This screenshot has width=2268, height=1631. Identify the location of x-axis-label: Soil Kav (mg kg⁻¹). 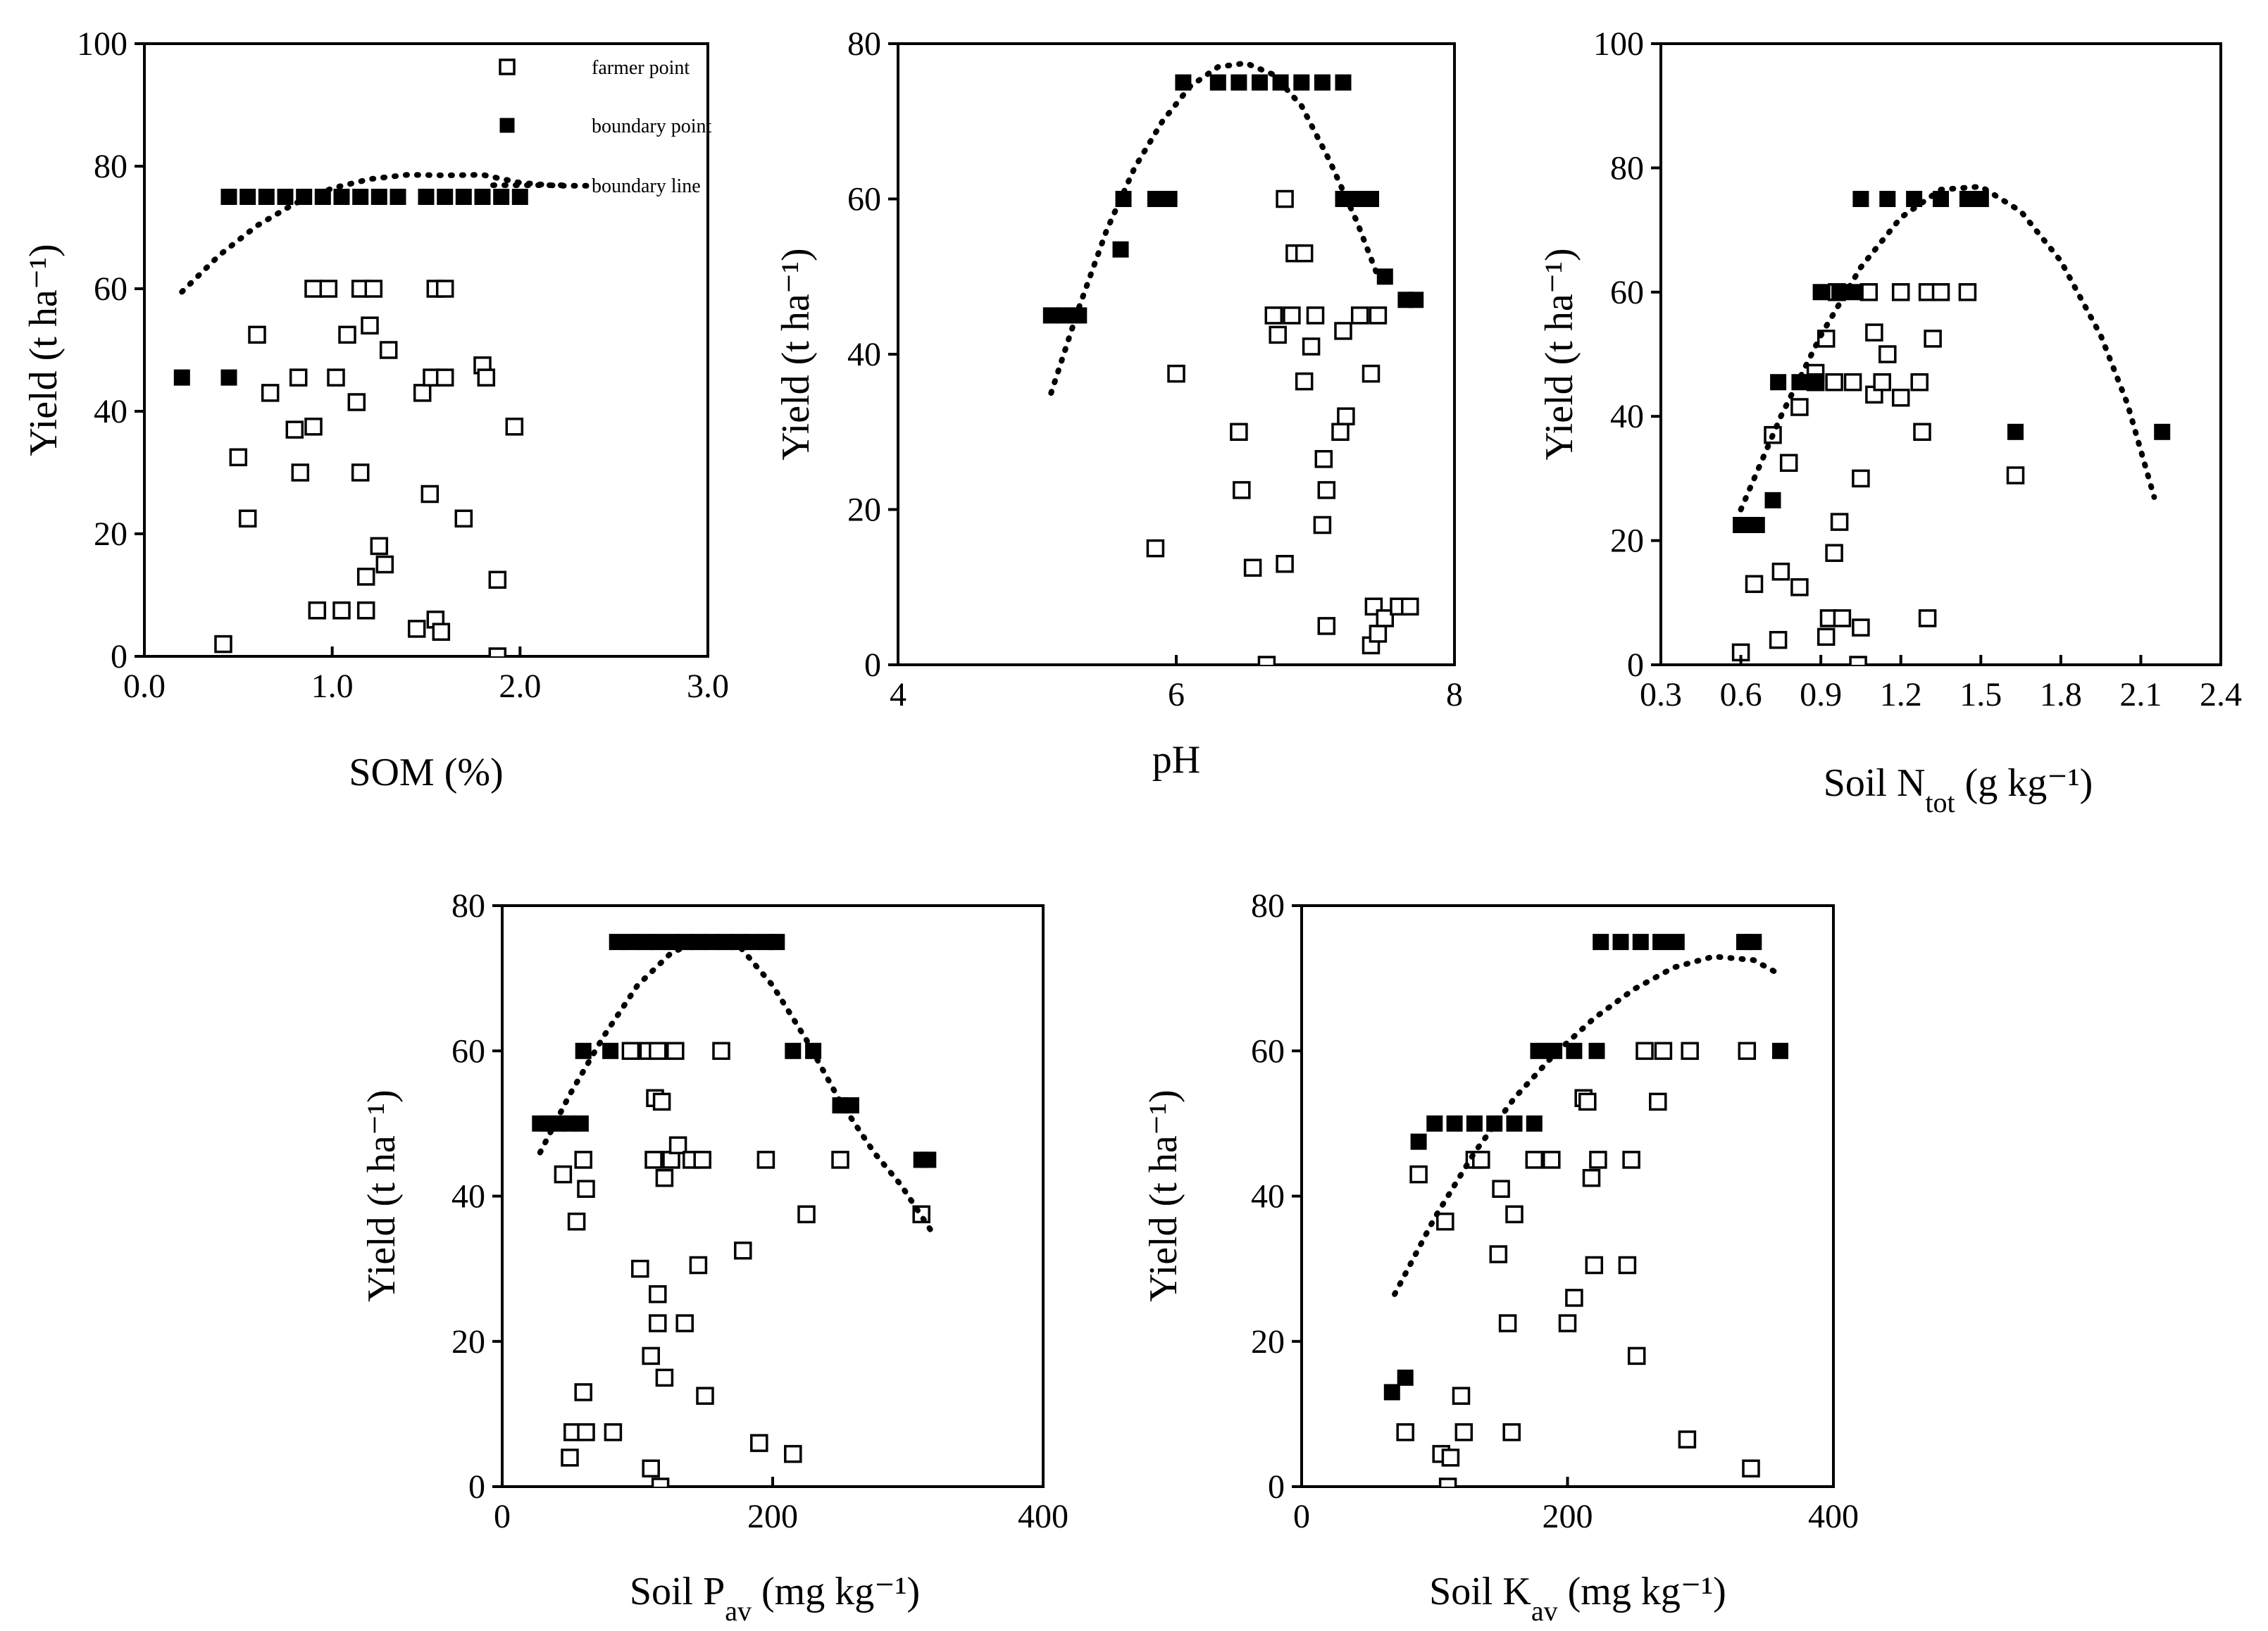
(1578, 1598).